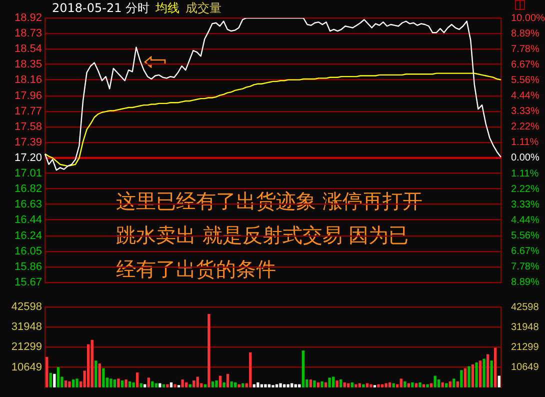 This screenshot has width=545, height=397. Describe the element at coordinates (28, 80) in the screenshot. I see `y-tick-label: 18.16` at that location.